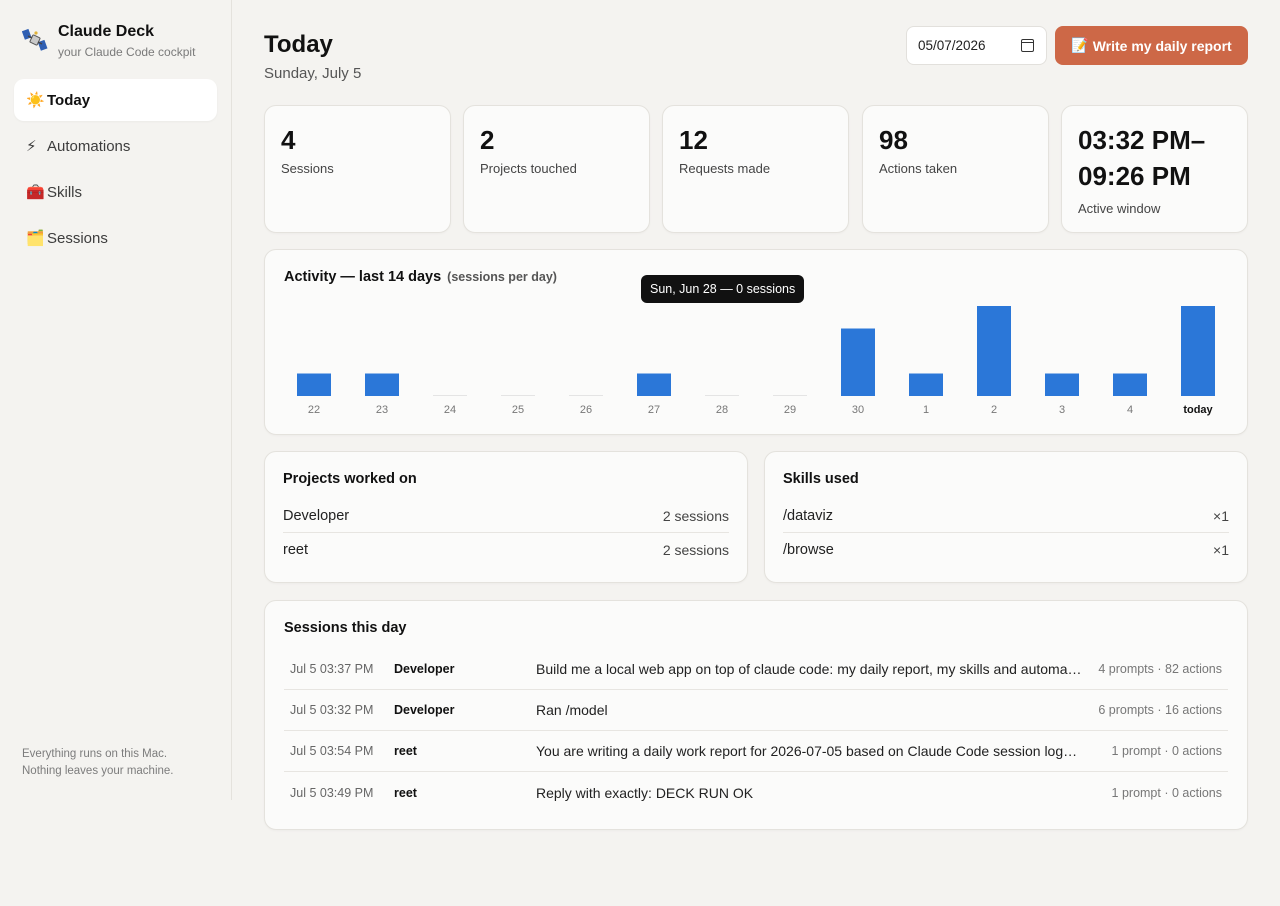  What do you see at coordinates (1160, 669) in the screenshot?
I see `session-stats: 4 prompts · 82 actions` at bounding box center [1160, 669].